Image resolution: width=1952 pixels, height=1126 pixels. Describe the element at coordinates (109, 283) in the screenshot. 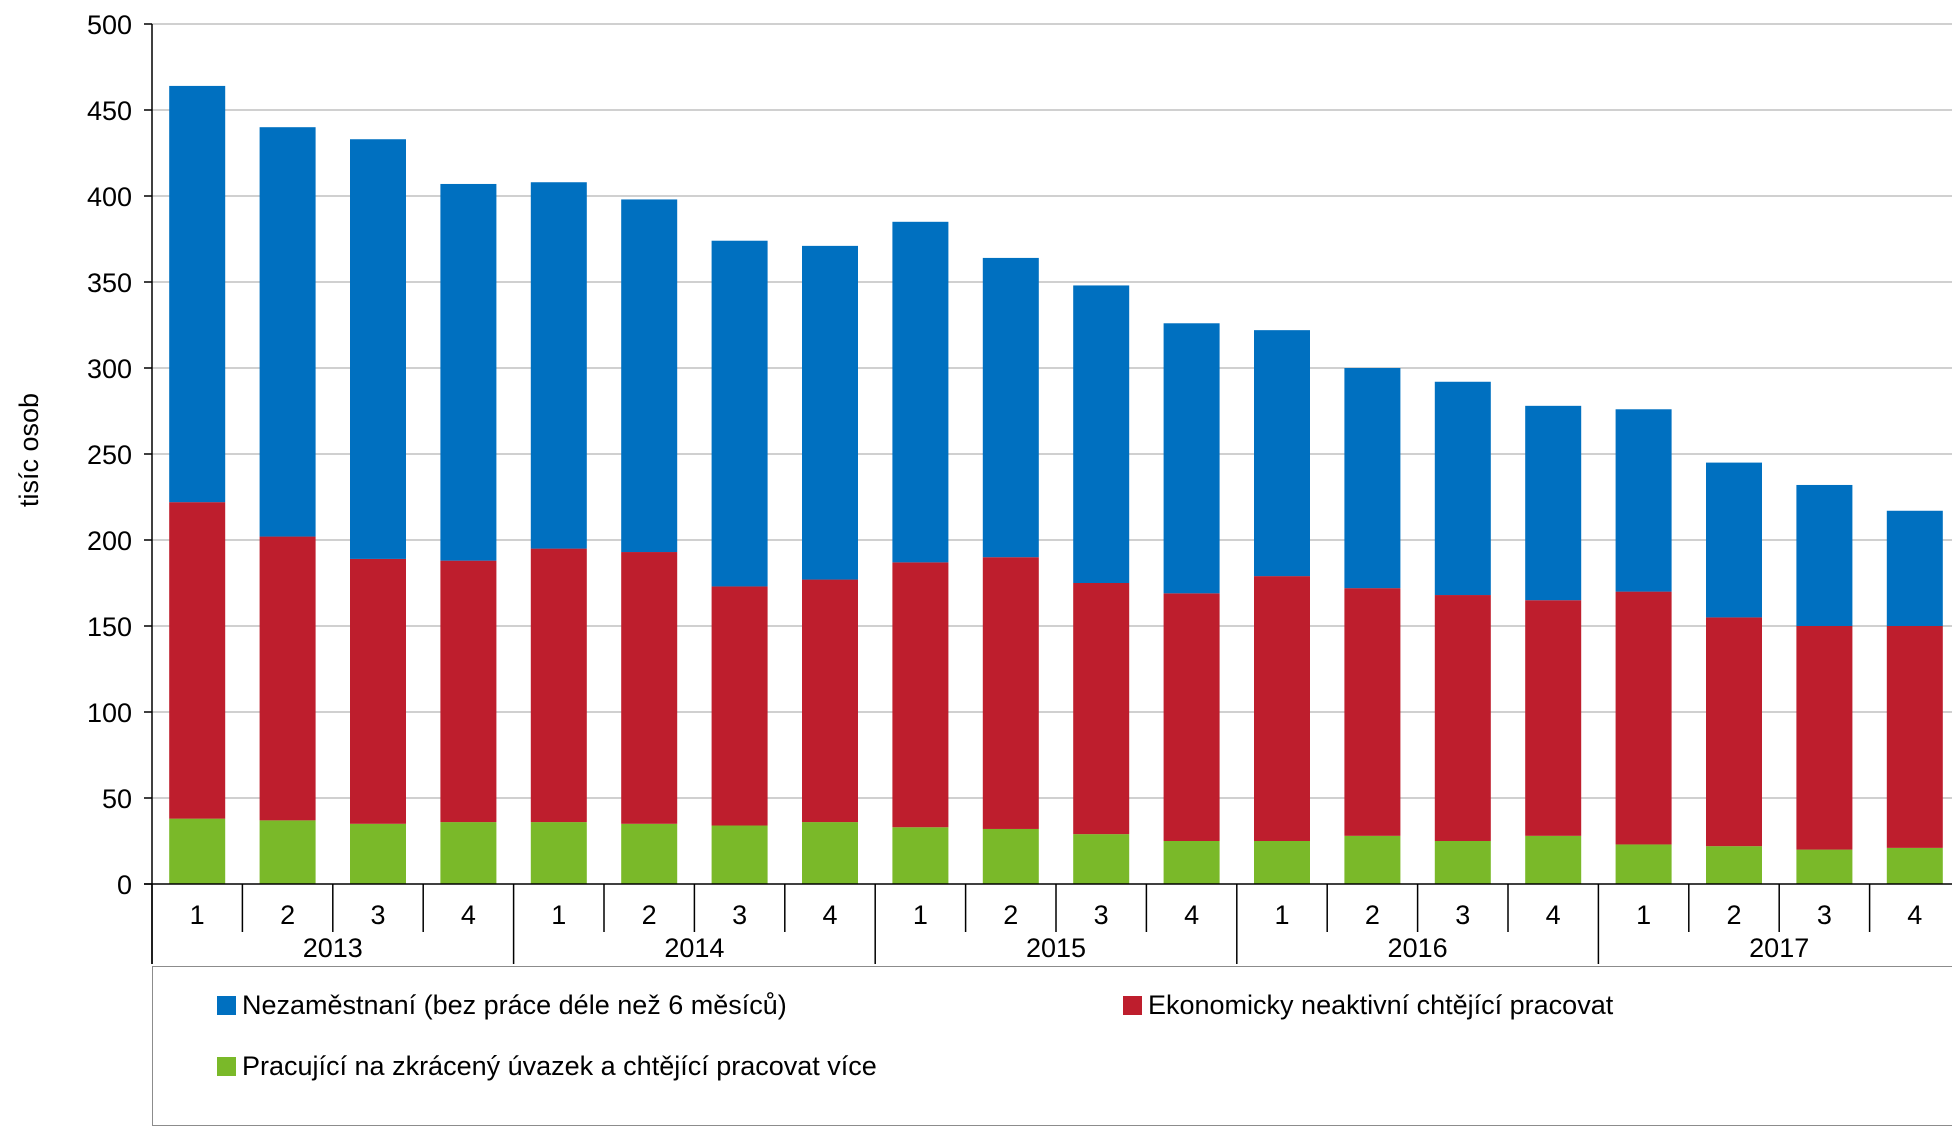

I see `y-tick-label: 350` at that location.